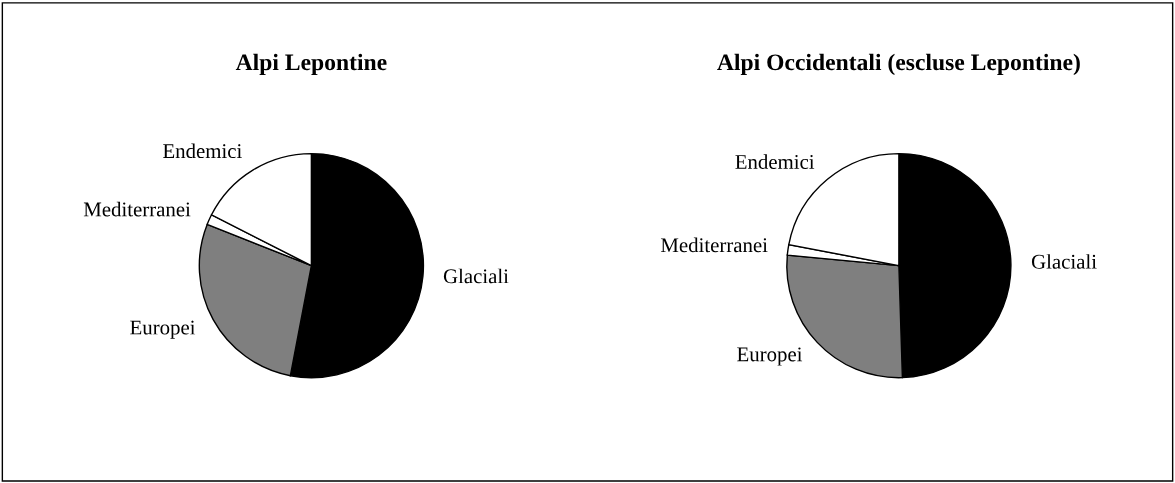 This screenshot has height=483, width=1175. What do you see at coordinates (898, 64) in the screenshot?
I see `chart-title: Alpi Occidentali (escluse Lepontine)` at bounding box center [898, 64].